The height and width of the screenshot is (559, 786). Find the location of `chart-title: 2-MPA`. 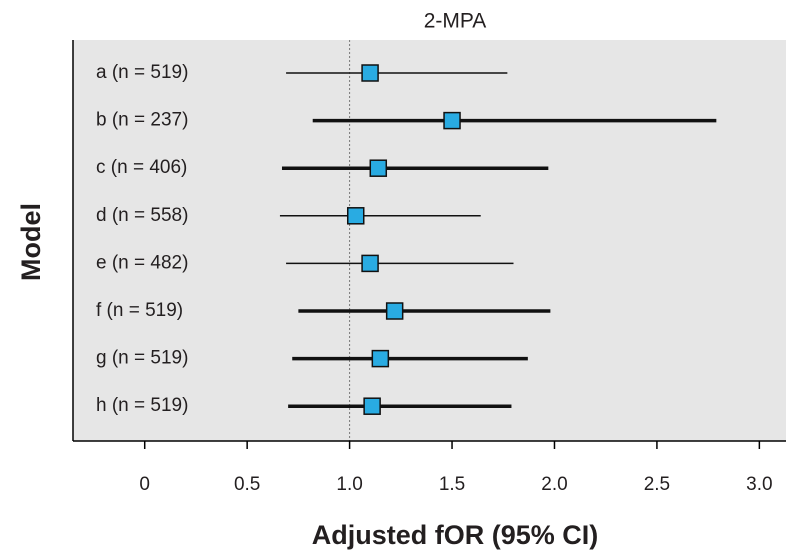

chart-title: 2-MPA is located at coordinates (455, 21).